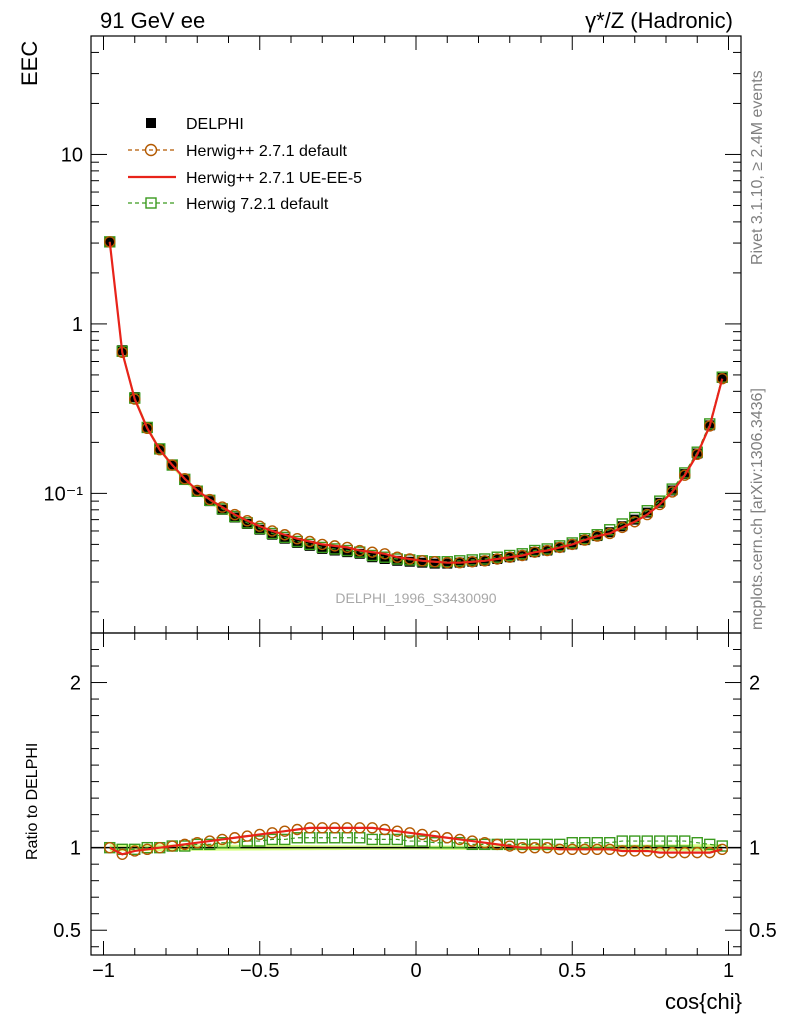  What do you see at coordinates (75, 849) in the screenshot?
I see `ratio-y-tick-label: 1` at bounding box center [75, 849].